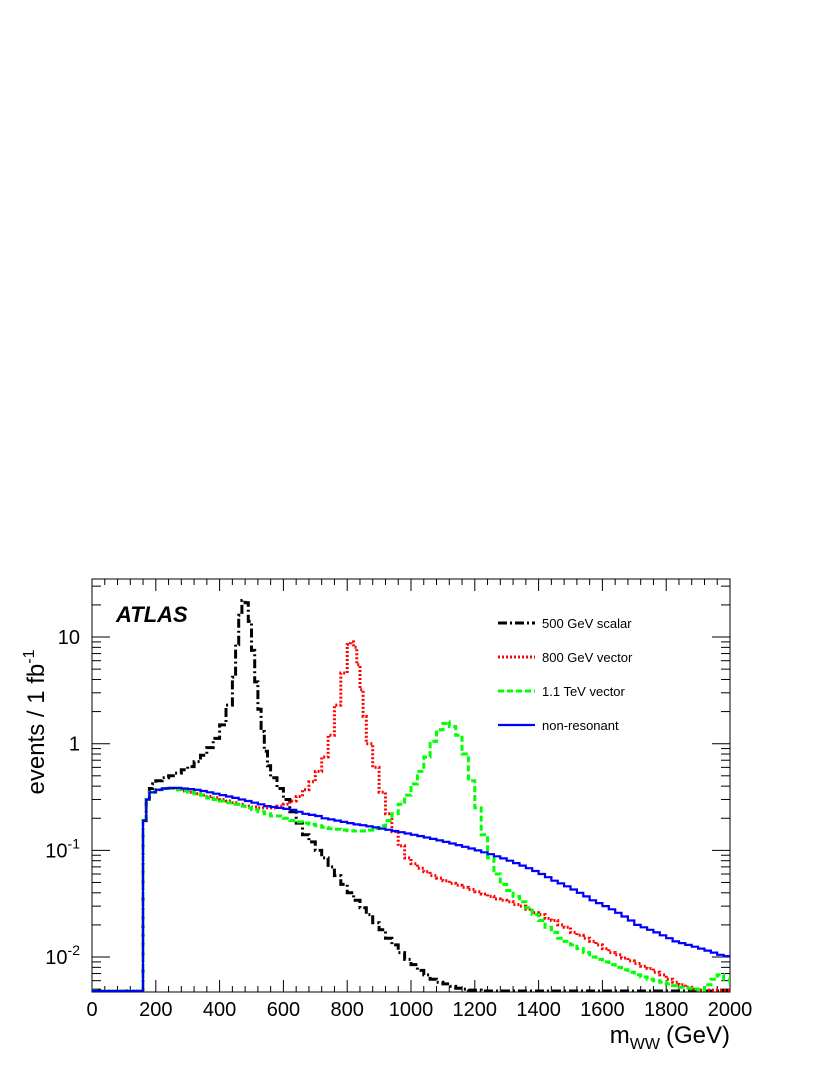  I want to click on y-tick-label: 10⁻¹, so click(62, 848).